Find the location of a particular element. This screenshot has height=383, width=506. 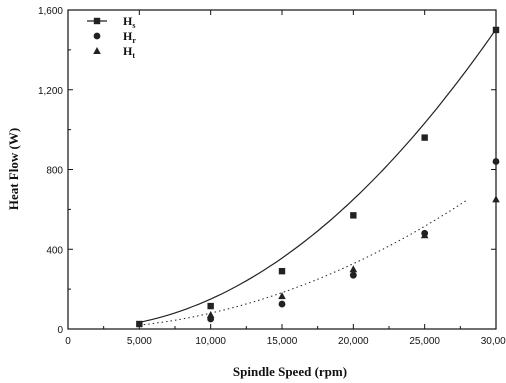

y-tick-label: 1,200 is located at coordinates (50, 91).